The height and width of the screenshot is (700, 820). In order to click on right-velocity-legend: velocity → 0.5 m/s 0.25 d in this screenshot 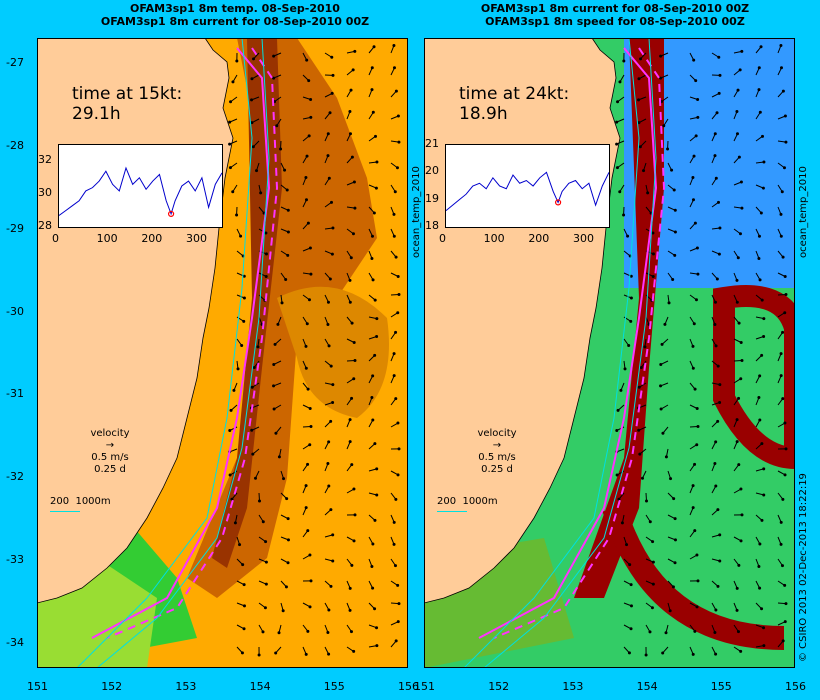, I will do `click(497, 452)`.